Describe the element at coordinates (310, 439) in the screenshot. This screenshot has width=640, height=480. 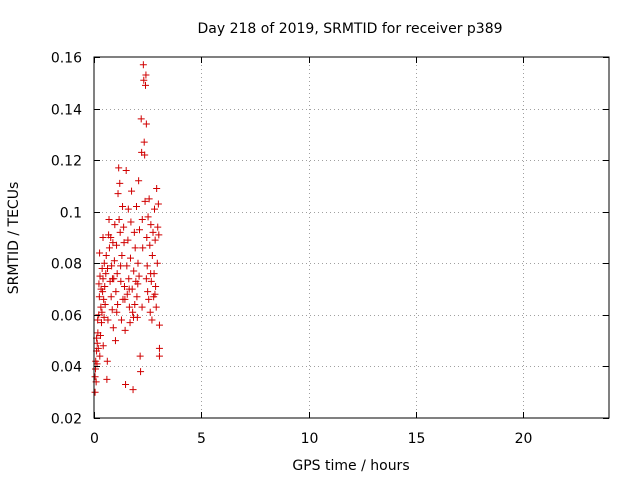
I see `x-tick-label: 10` at that location.